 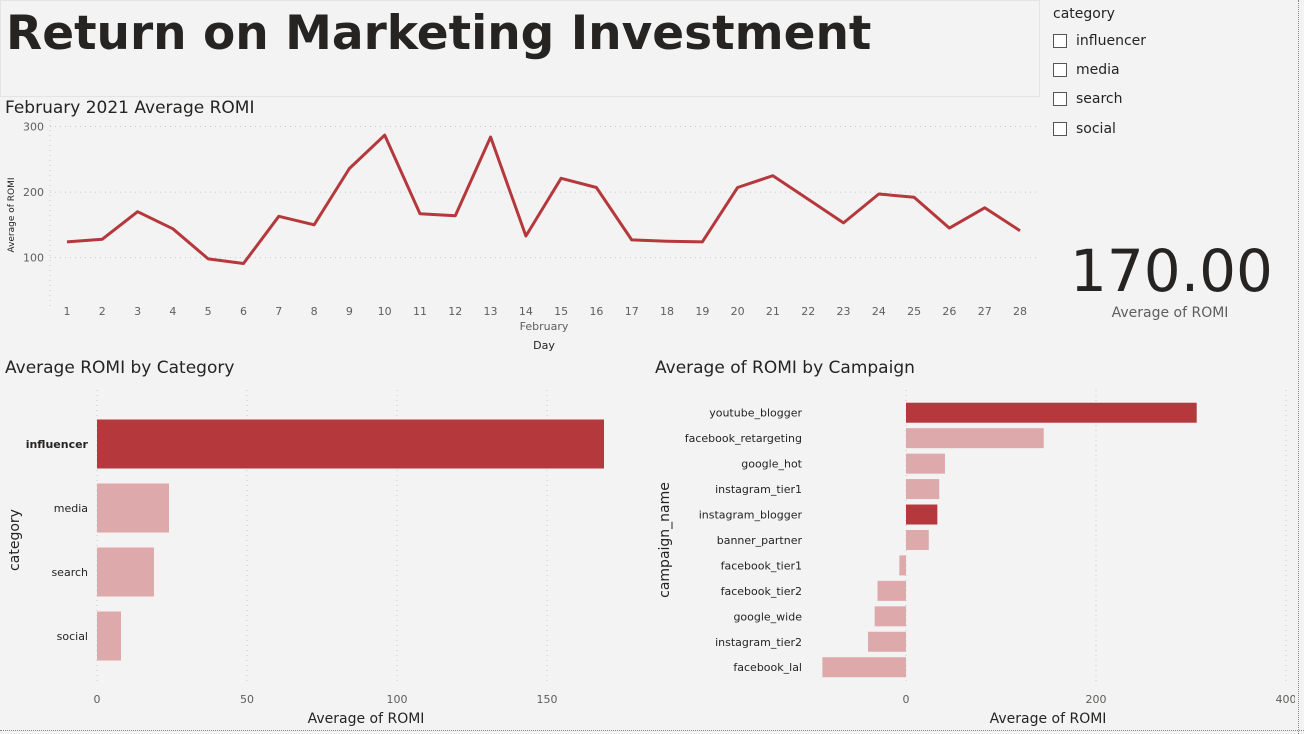 I want to click on category-label: social, so click(x=72, y=636).